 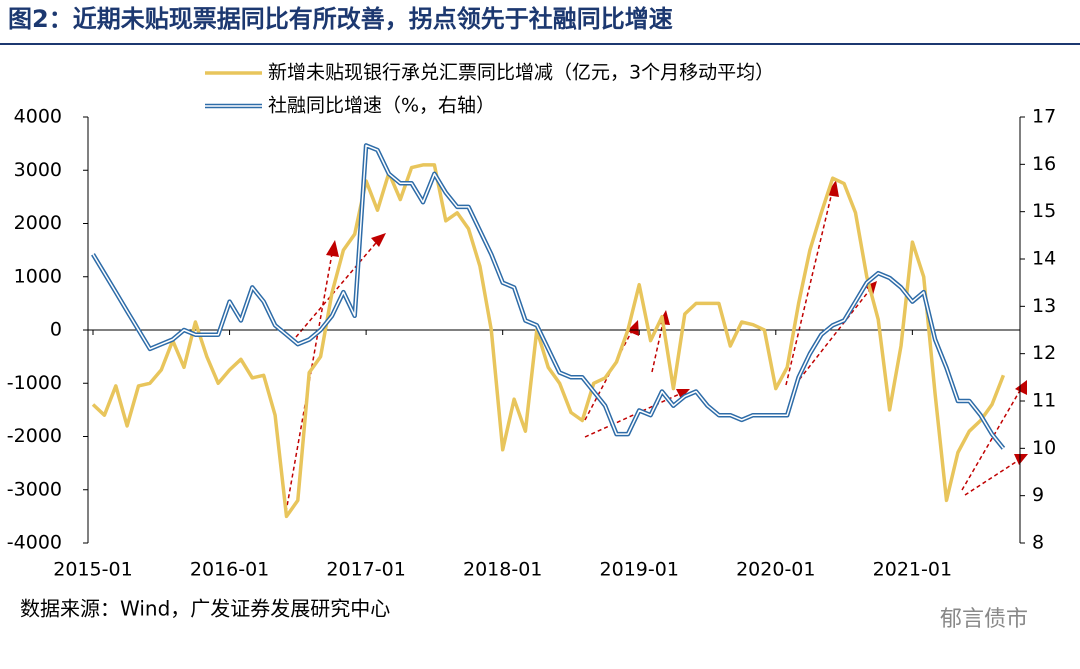 I want to click on x-tick-label: 2016-01, so click(x=229, y=570).